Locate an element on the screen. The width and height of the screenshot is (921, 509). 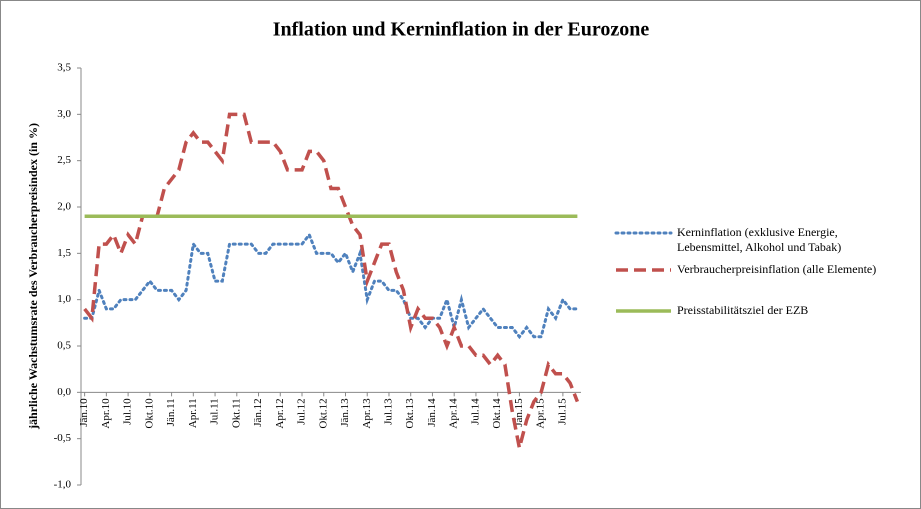
y-tick-label: 2,5 is located at coordinates (64, 160).